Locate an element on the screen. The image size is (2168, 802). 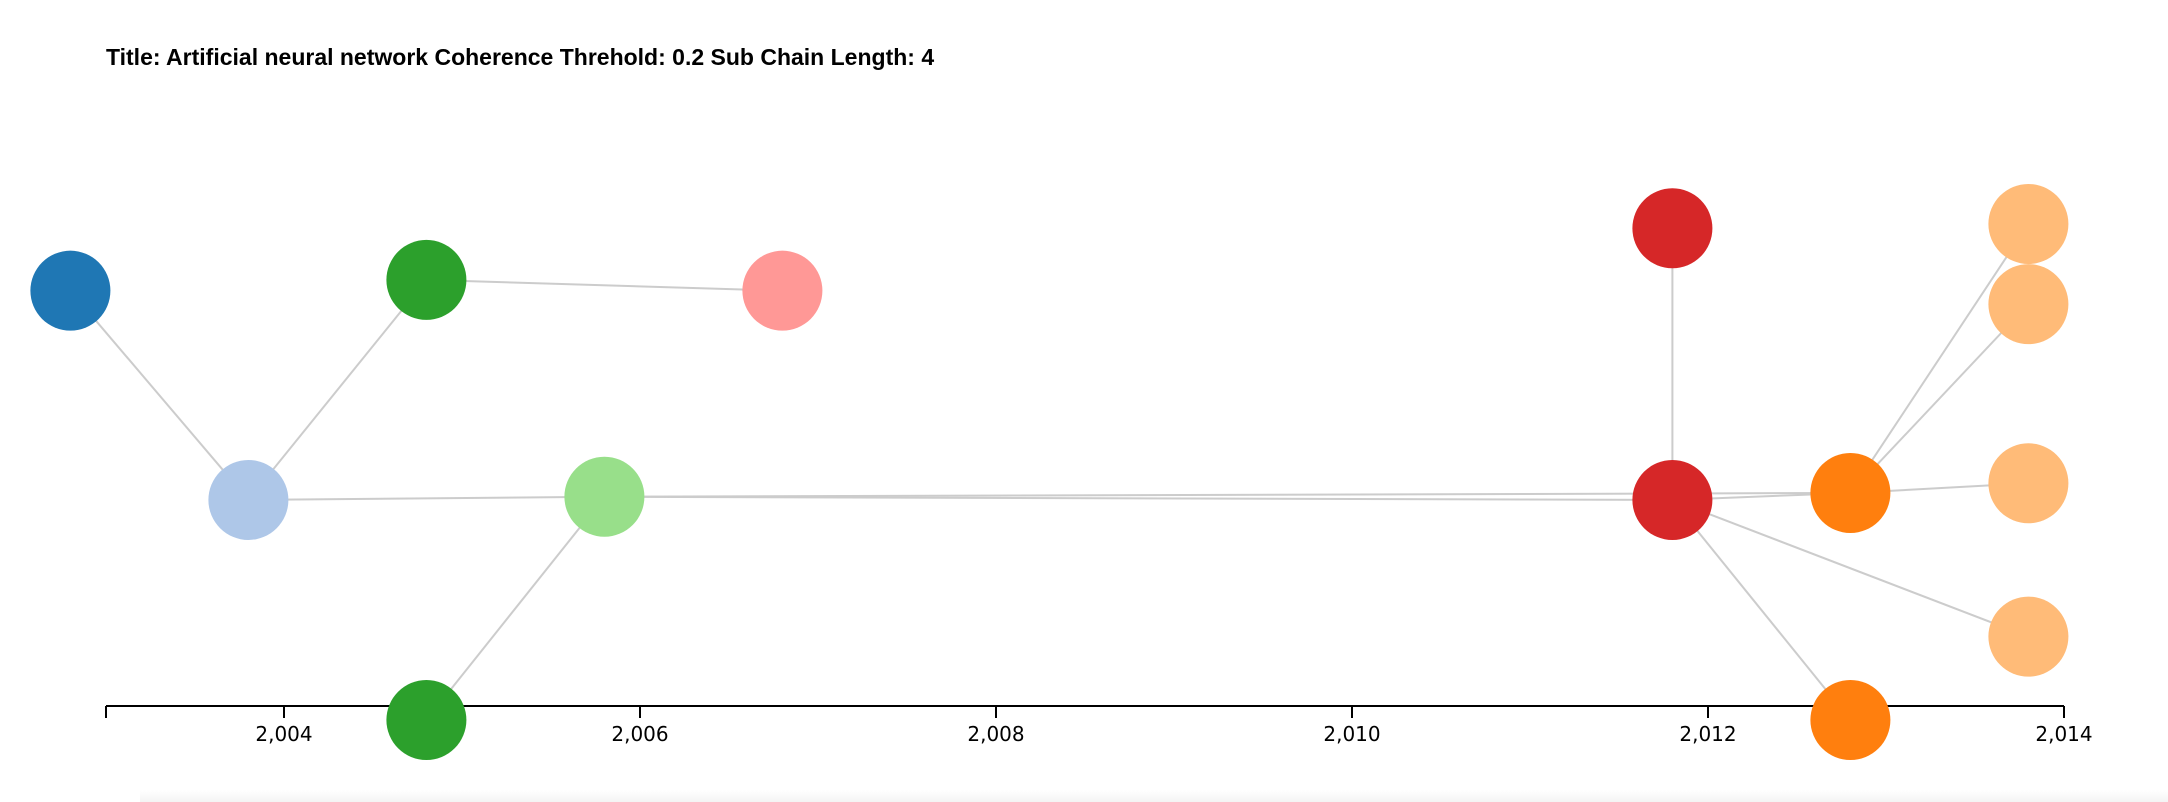
edge-n1-n2 is located at coordinates (159, 395).